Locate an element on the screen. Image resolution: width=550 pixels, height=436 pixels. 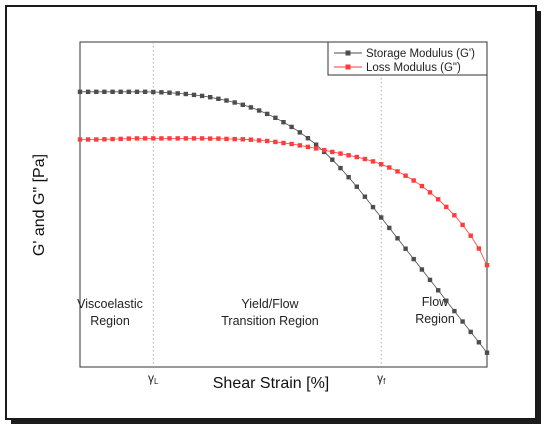
legend-marker-loss is located at coordinates (348, 67).